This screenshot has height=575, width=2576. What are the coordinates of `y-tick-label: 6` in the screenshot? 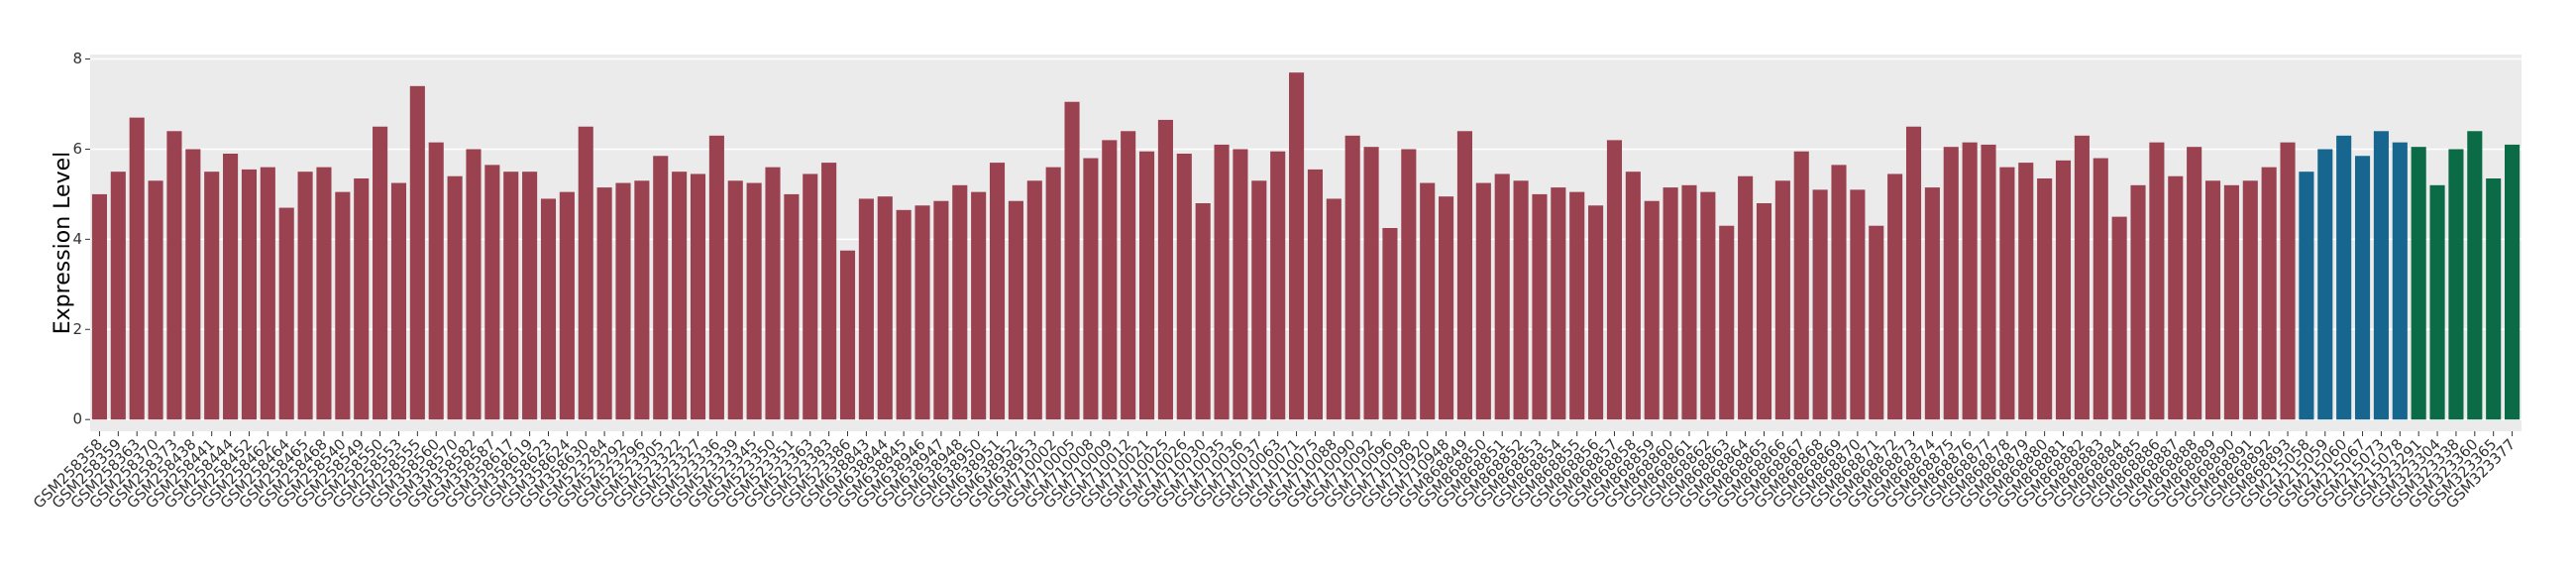 It's located at (77, 149).